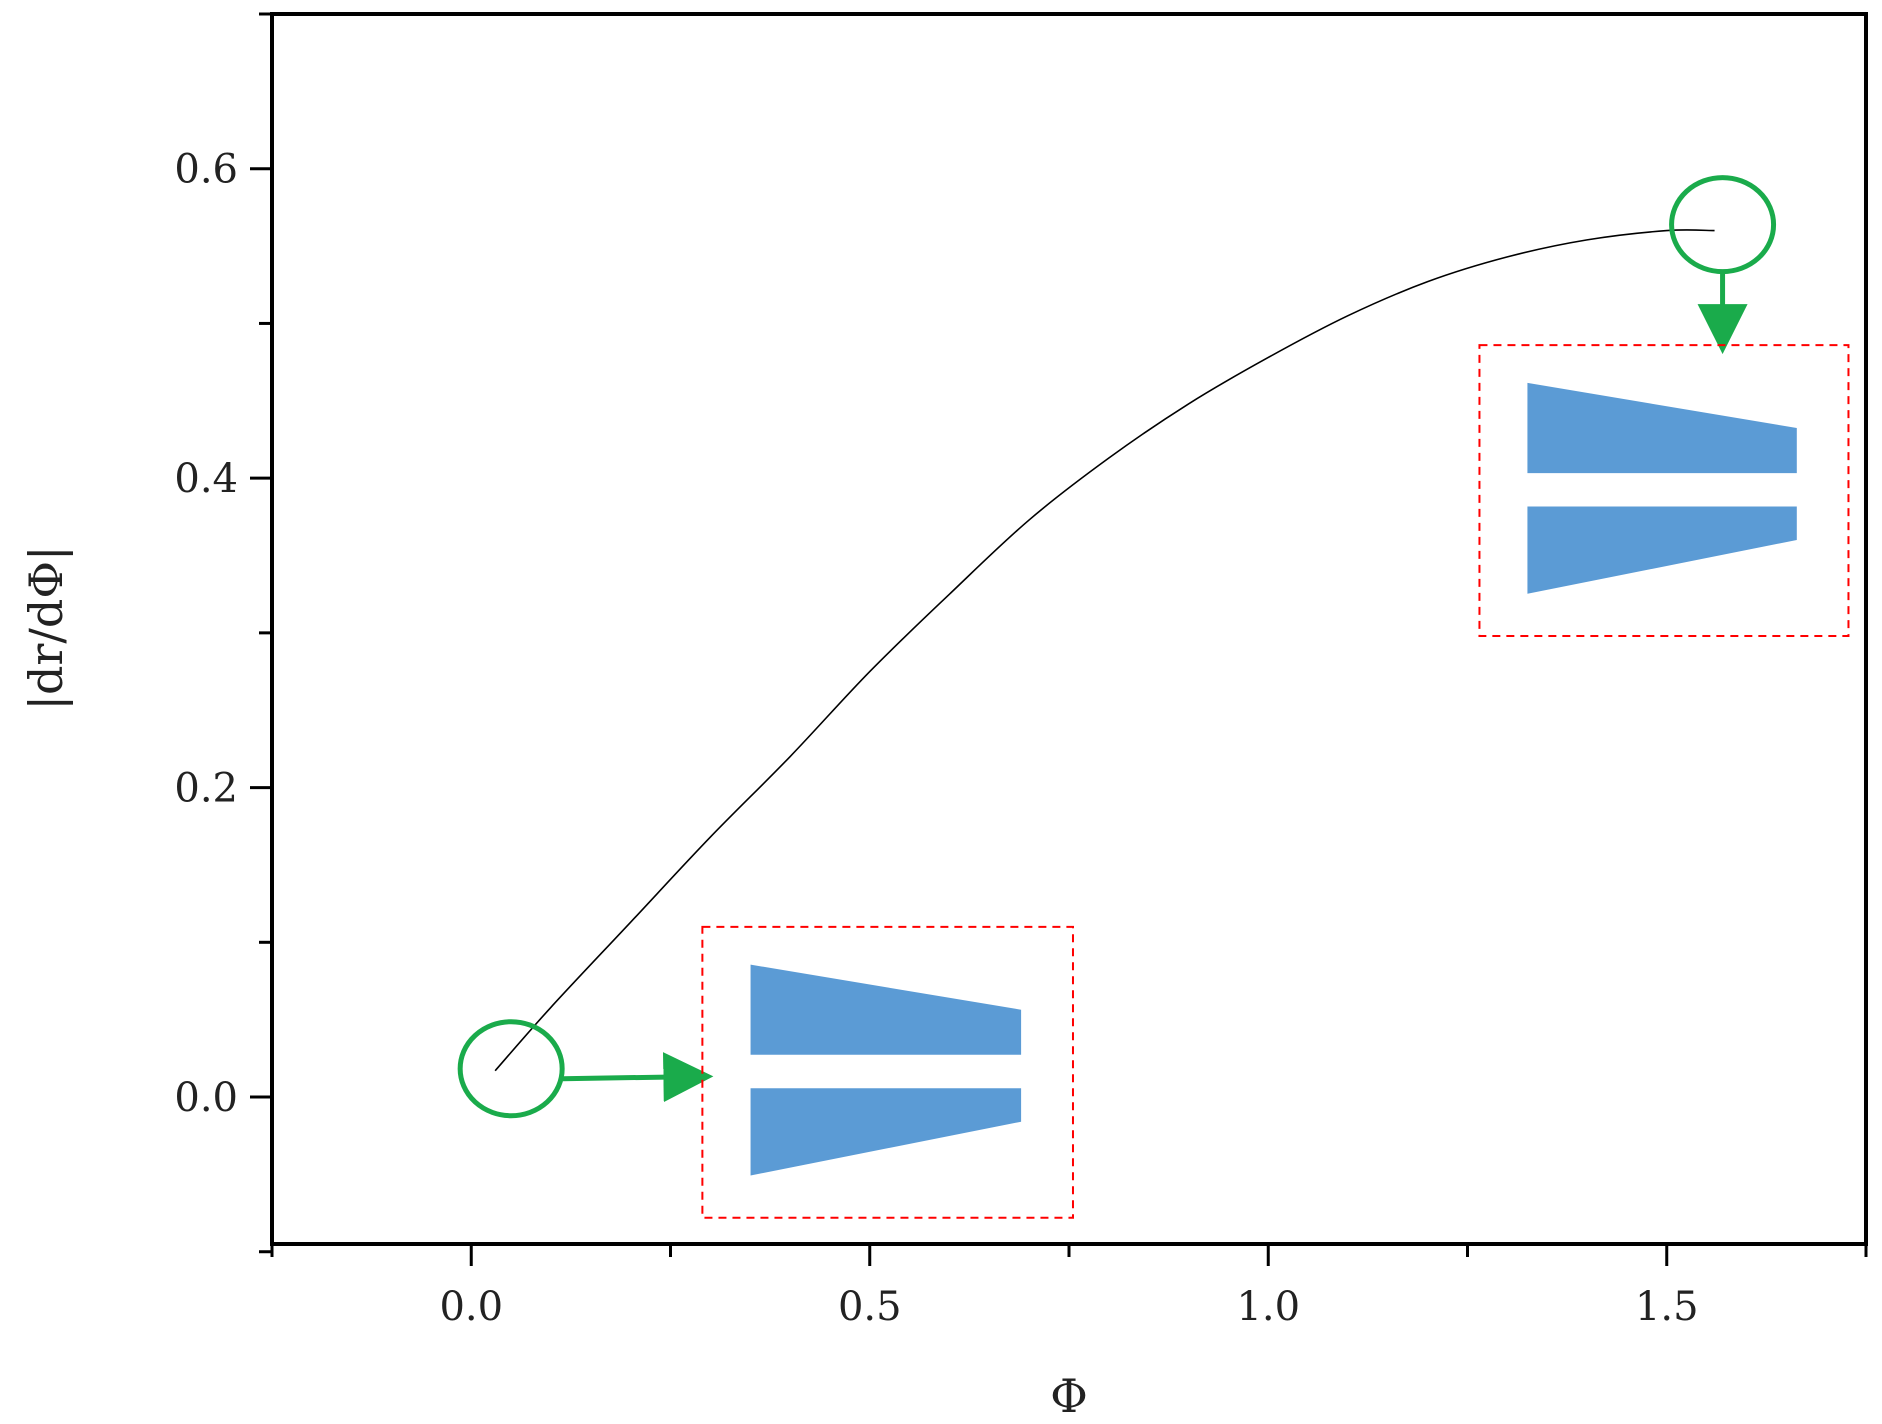 The width and height of the screenshot is (1882, 1424). Describe the element at coordinates (206, 170) in the screenshot. I see `y-tick-label: 0.6` at that location.